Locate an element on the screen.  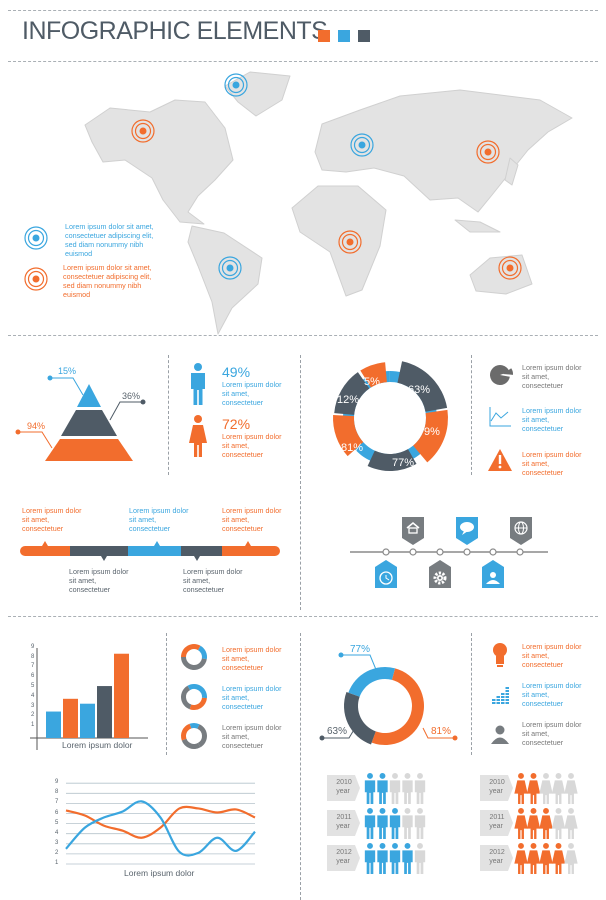
ring-label: 63% is located at coordinates (419, 390).